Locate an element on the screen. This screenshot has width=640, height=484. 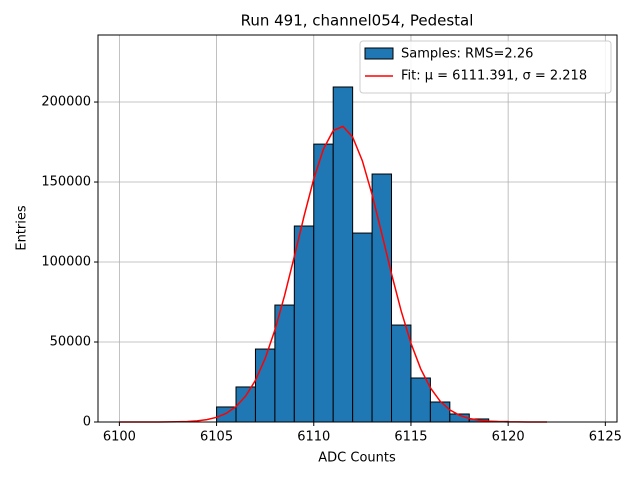
x-tick-label: 6105 is located at coordinates (216, 437).